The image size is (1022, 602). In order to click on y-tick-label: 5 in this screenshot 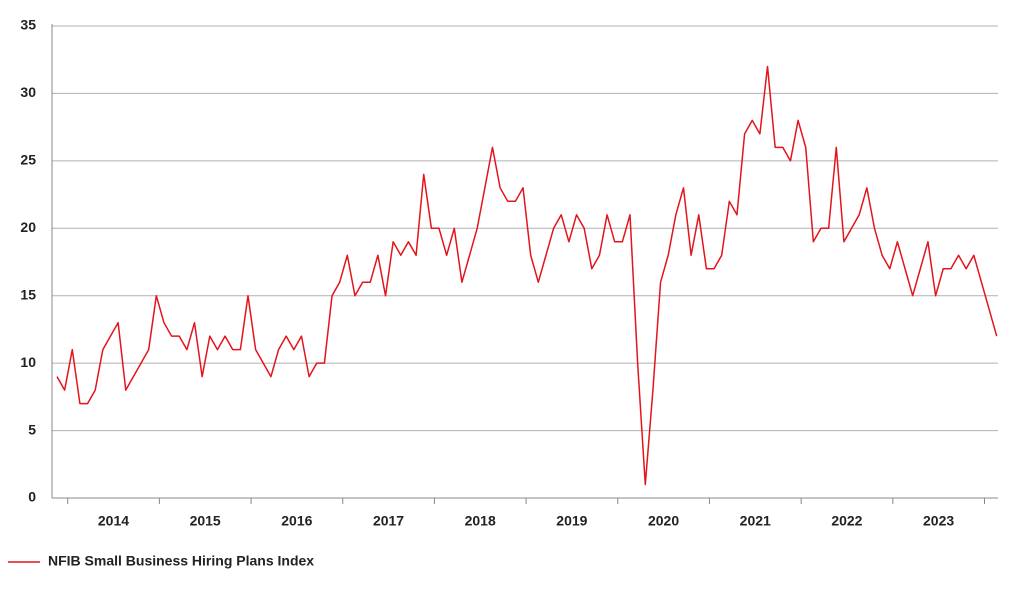, I will do `click(32, 429)`.